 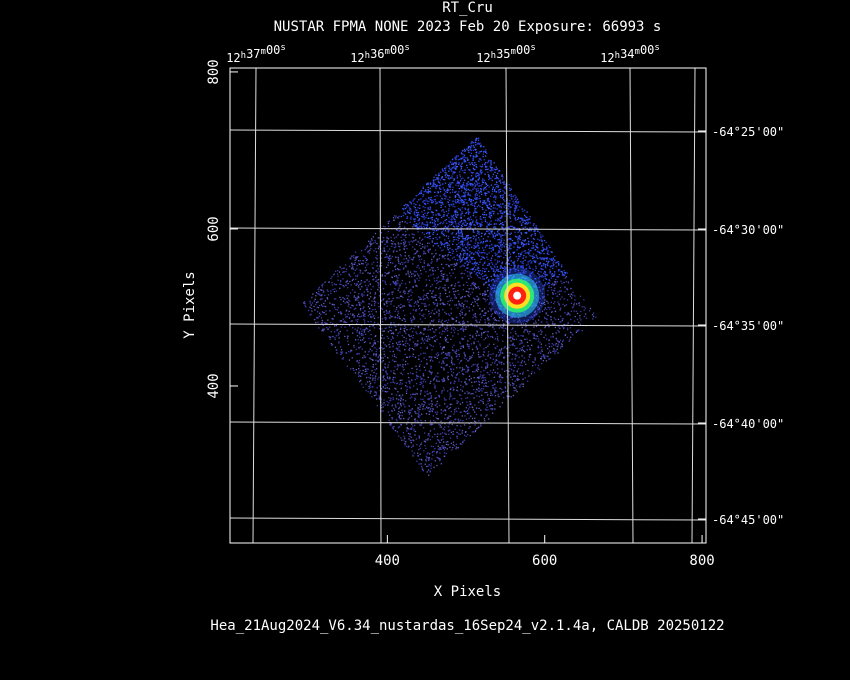 I want to click on y-tick-label: 800, so click(x=214, y=71).